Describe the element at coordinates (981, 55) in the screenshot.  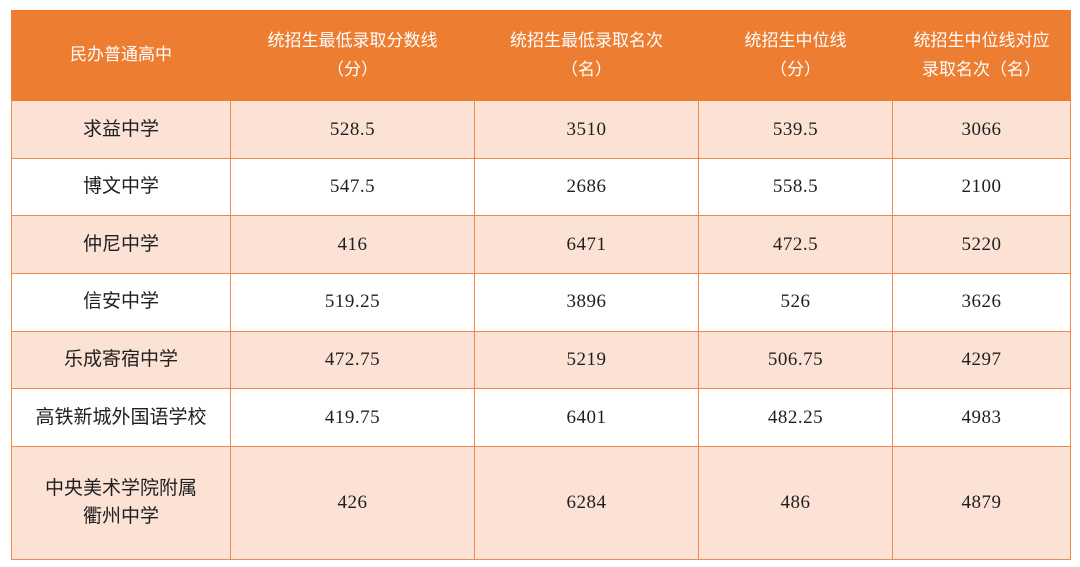
I see `column-header: 统招生中位线对应 录取名次（名）` at that location.